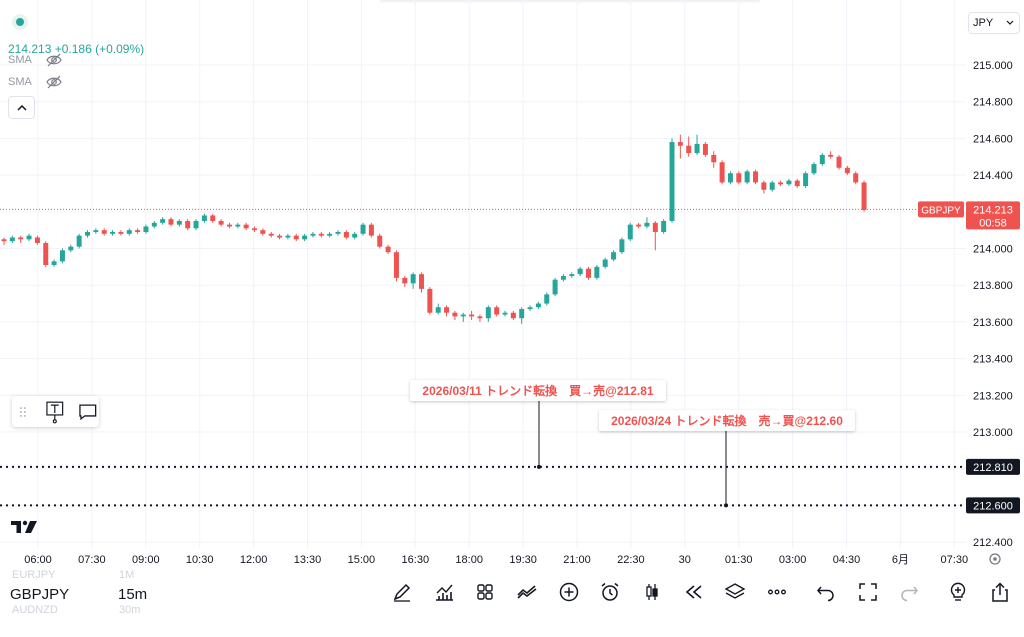 The image size is (1024, 637). I want to click on rewind-icon, so click(693, 592).